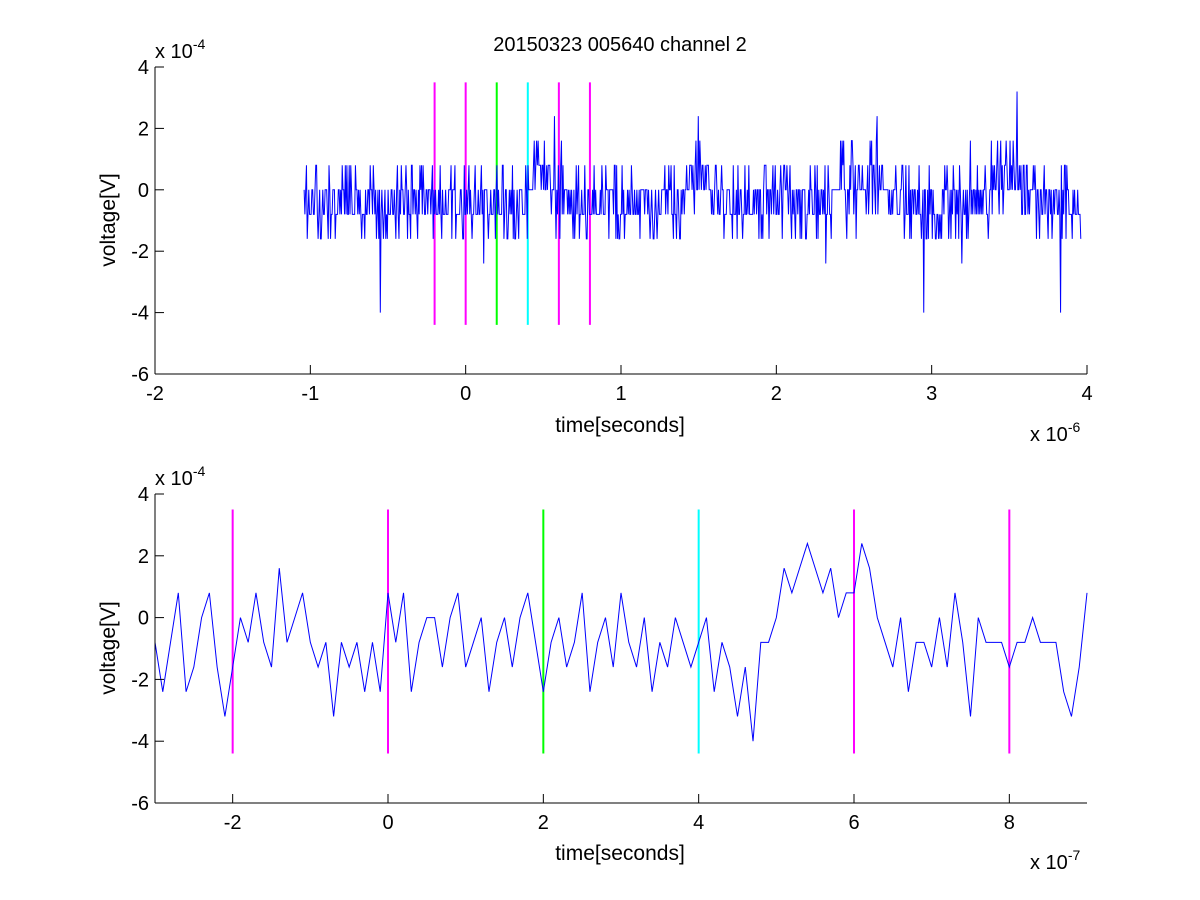 This screenshot has width=1200, height=900. I want to click on top-y-tick-label-1: -4, so click(140, 314).